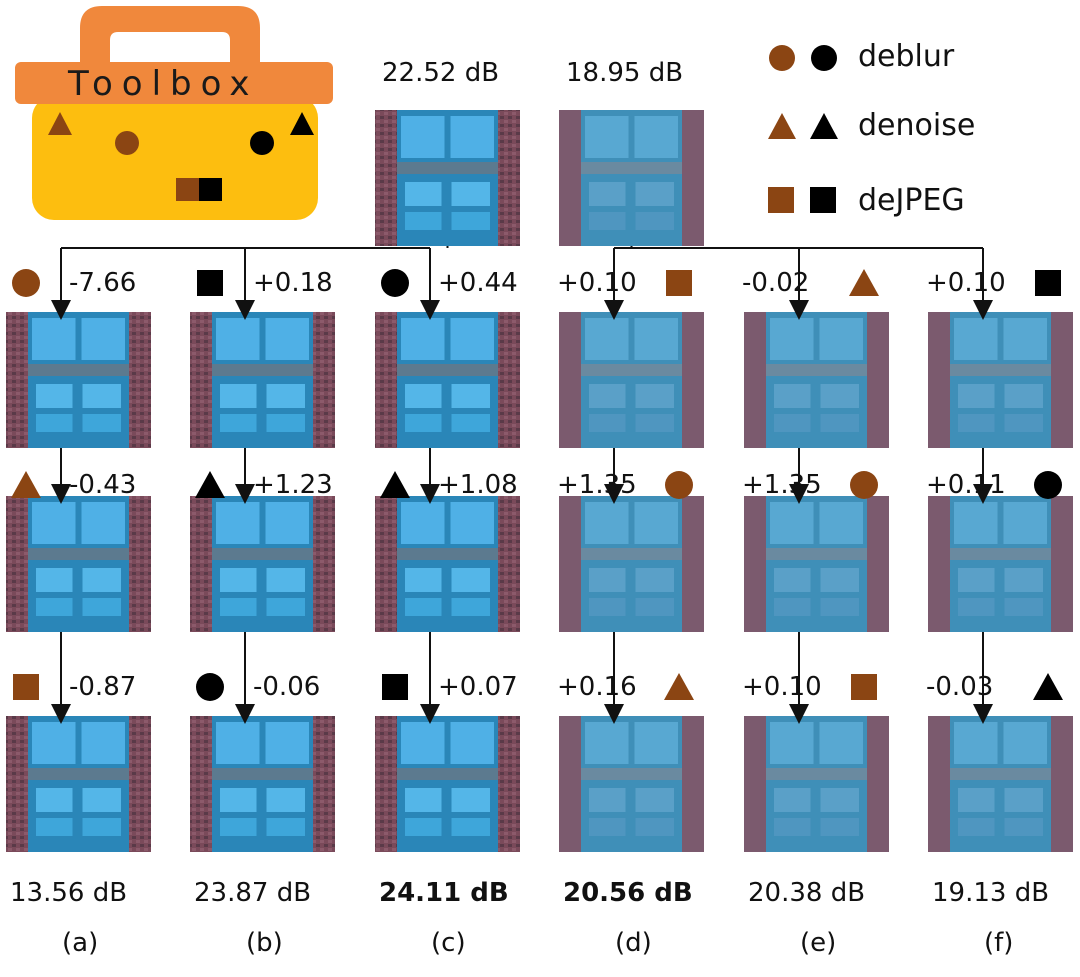 The height and width of the screenshot is (977, 1080). What do you see at coordinates (781, 200) in the screenshot?
I see `legend-square-brown` at bounding box center [781, 200].